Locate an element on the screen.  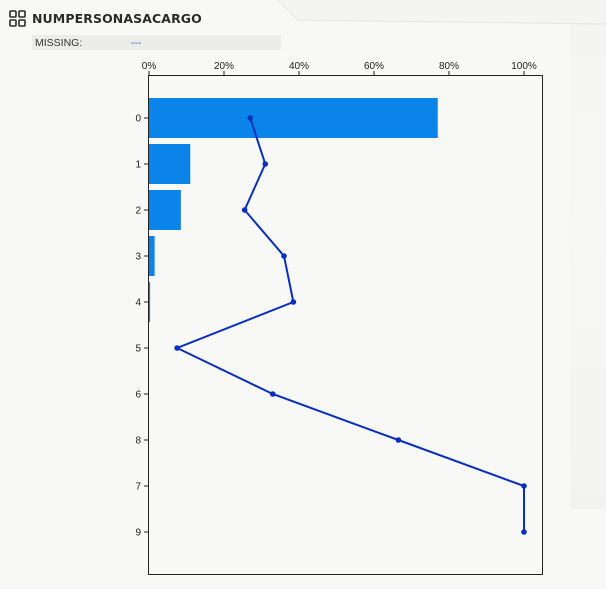
missing-value: --- is located at coordinates (136, 42).